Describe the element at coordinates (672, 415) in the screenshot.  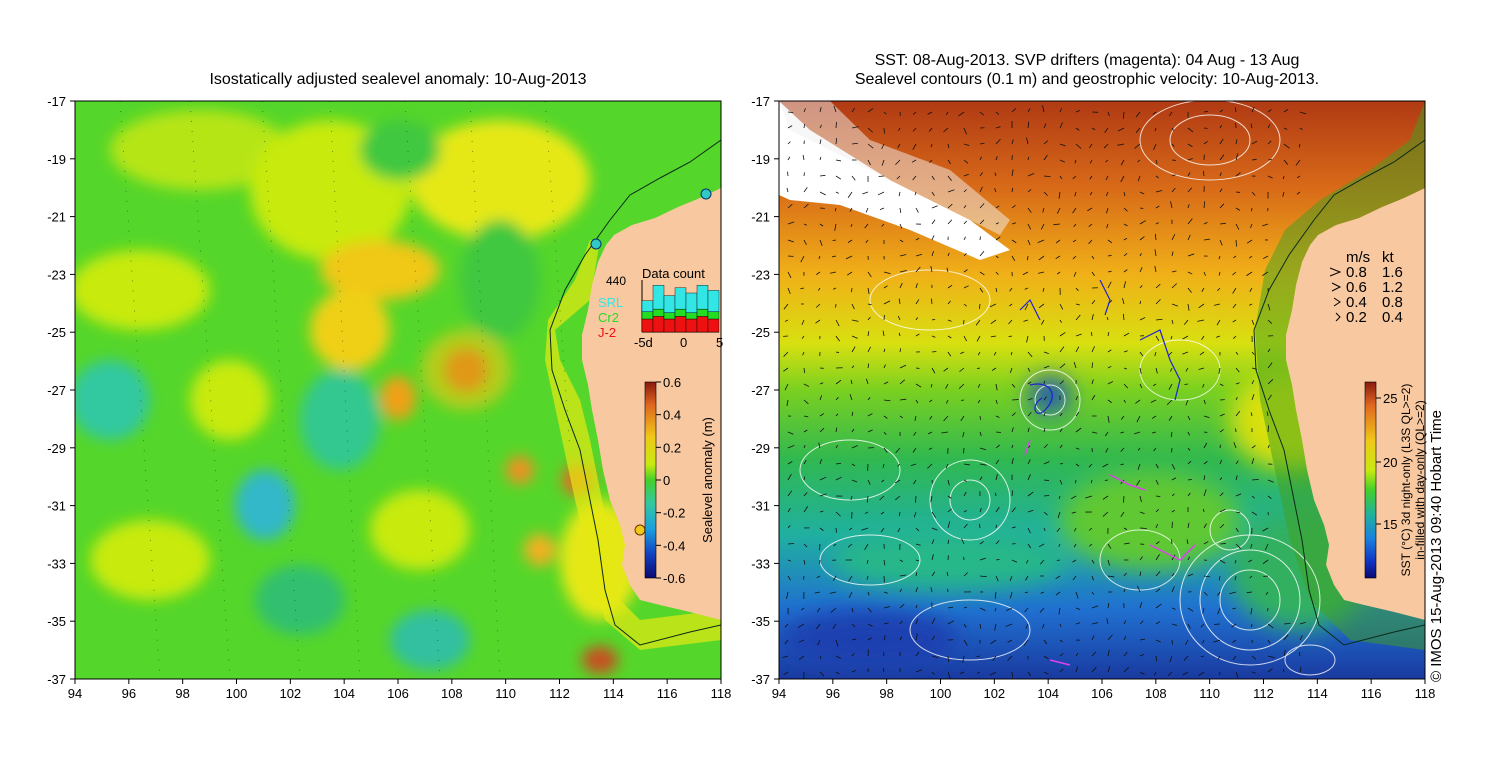
I see `sealevel-colorbar-tick-label: 0.4` at that location.